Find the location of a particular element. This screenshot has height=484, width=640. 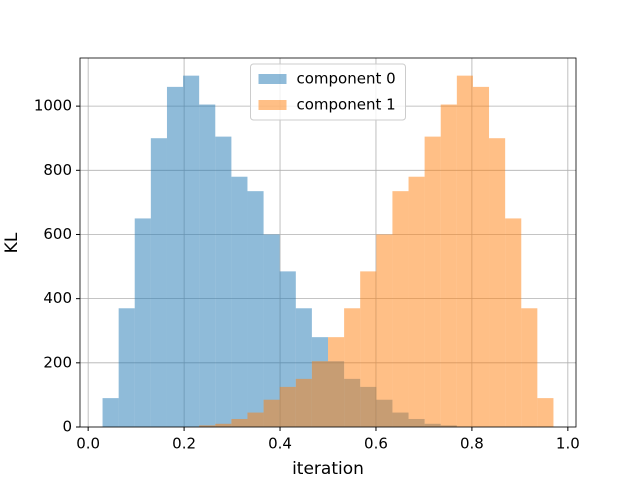

x-tick-label: 0.0 is located at coordinates (88, 444).